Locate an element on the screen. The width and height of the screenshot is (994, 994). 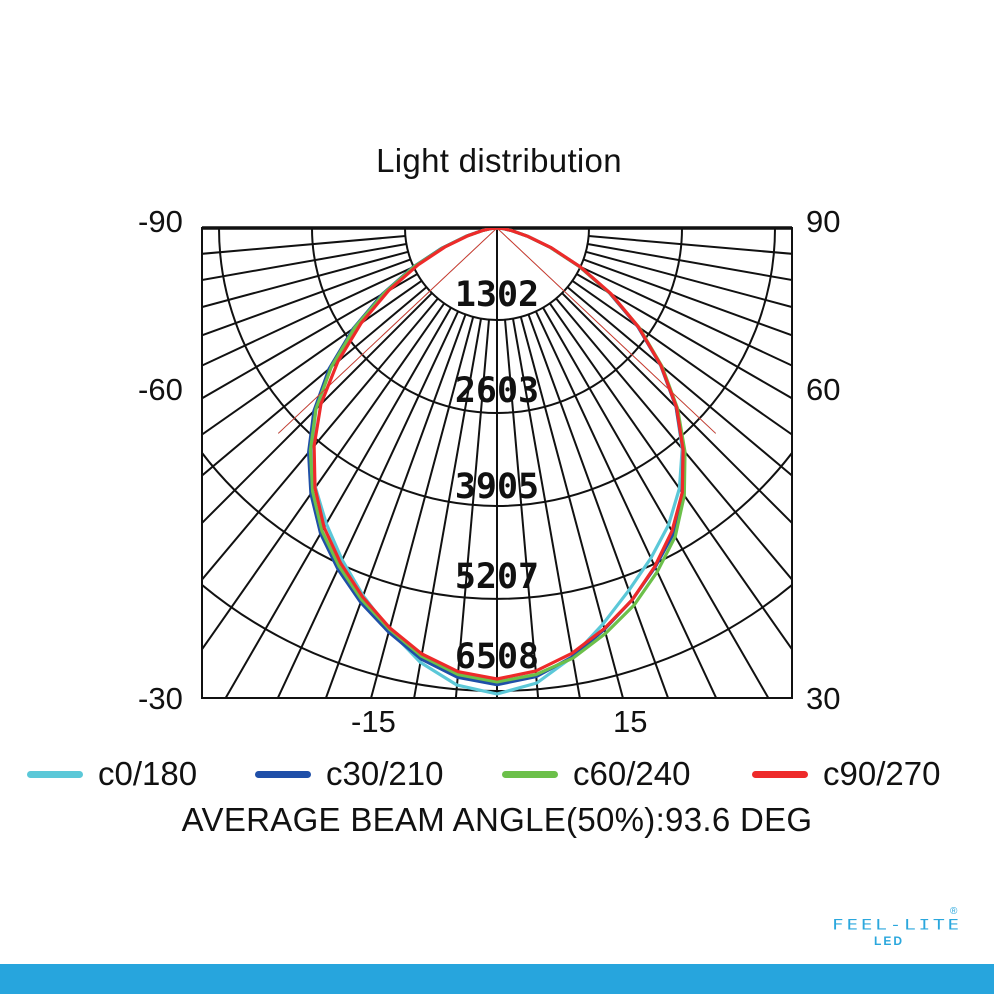
axis-label-right-bottom: 30 is located at coordinates (823, 698).